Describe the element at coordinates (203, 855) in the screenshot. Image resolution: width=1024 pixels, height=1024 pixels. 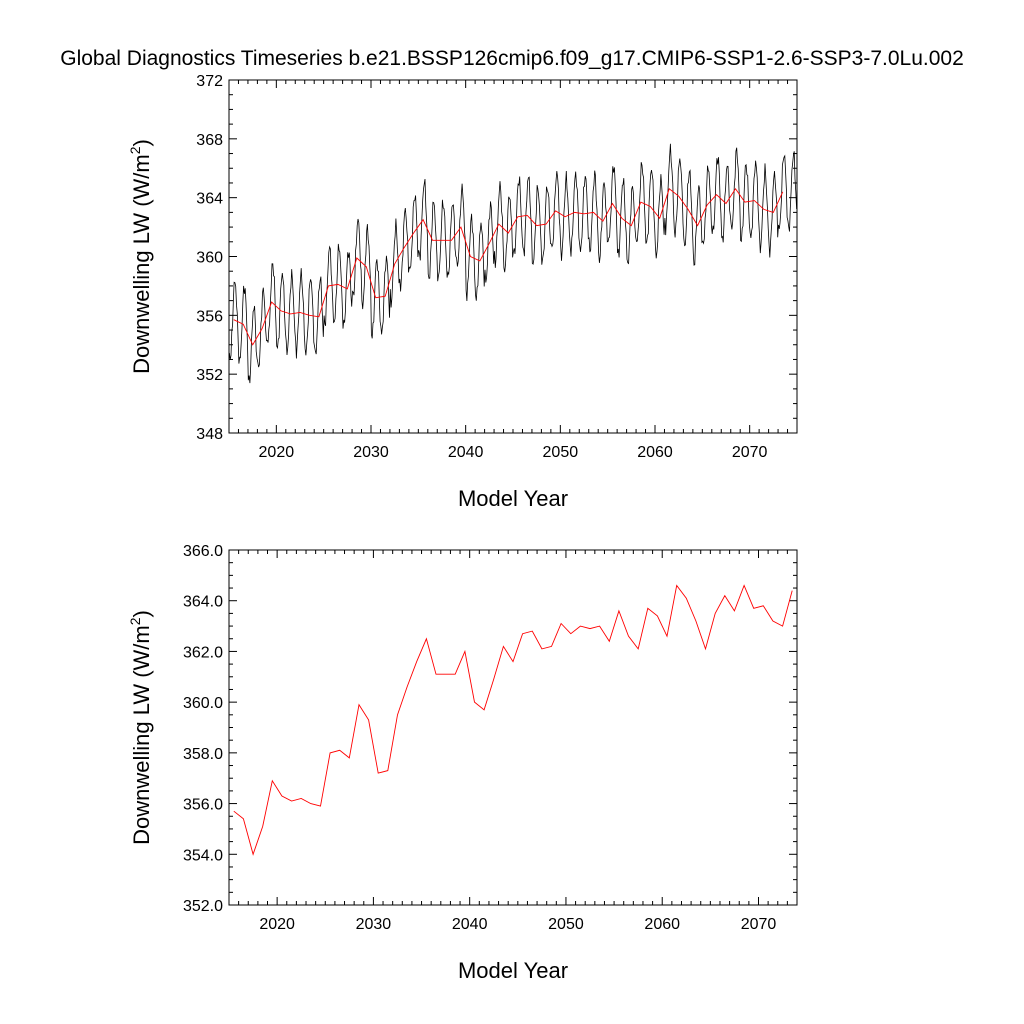
I see `y-tick-label: 354.0` at that location.